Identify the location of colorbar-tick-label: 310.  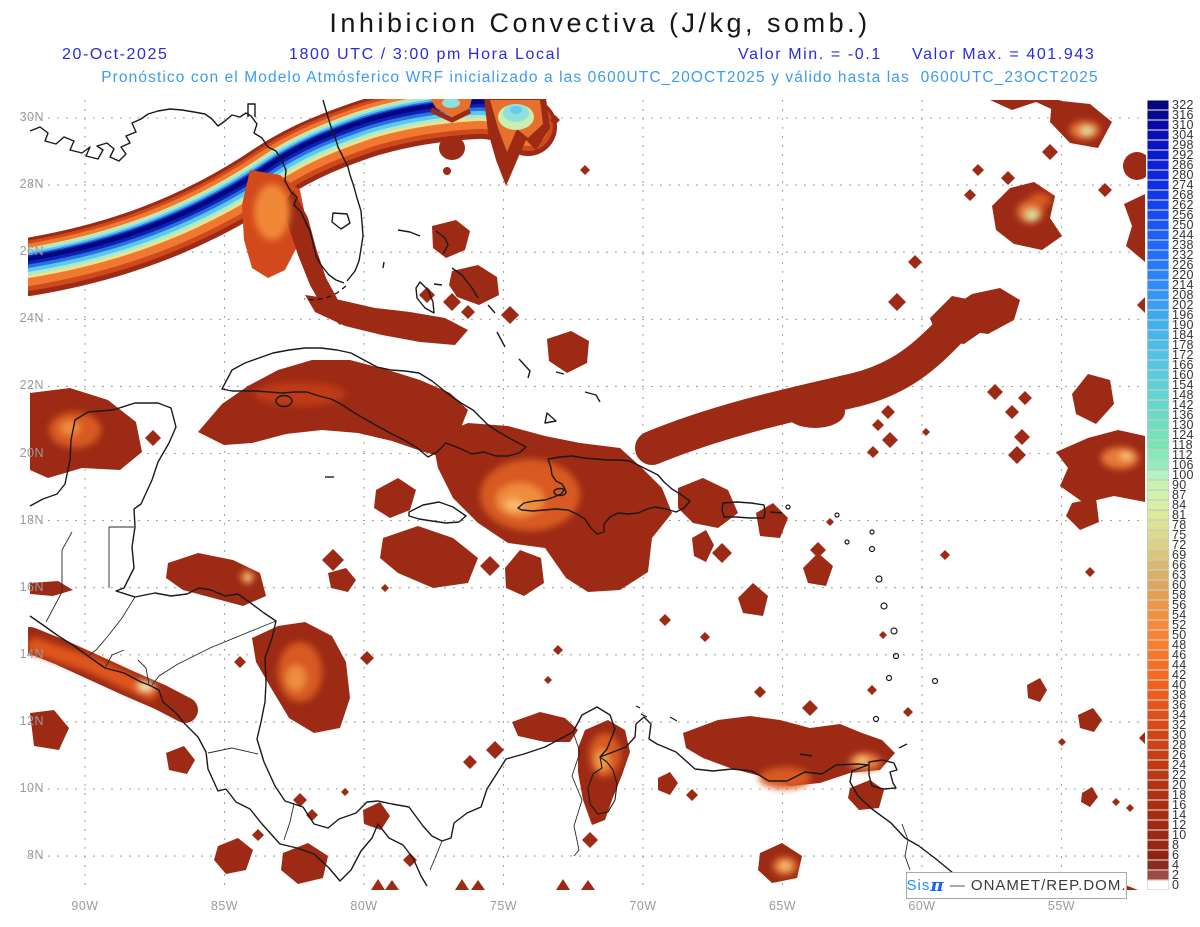
(1183, 125).